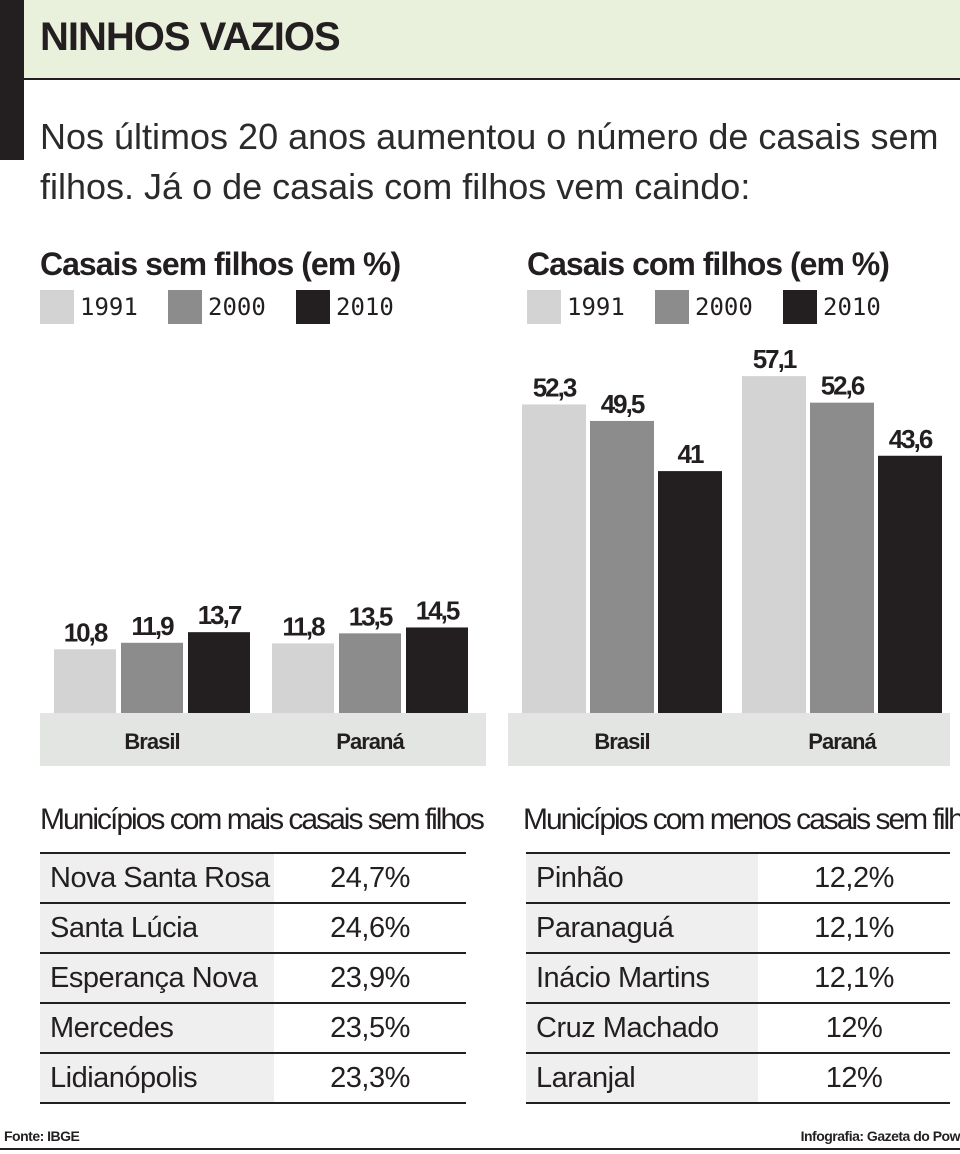 Image resolution: width=960 pixels, height=1154 pixels. What do you see at coordinates (157, 928) in the screenshot?
I see `municipio-name: Santa Lúcia` at bounding box center [157, 928].